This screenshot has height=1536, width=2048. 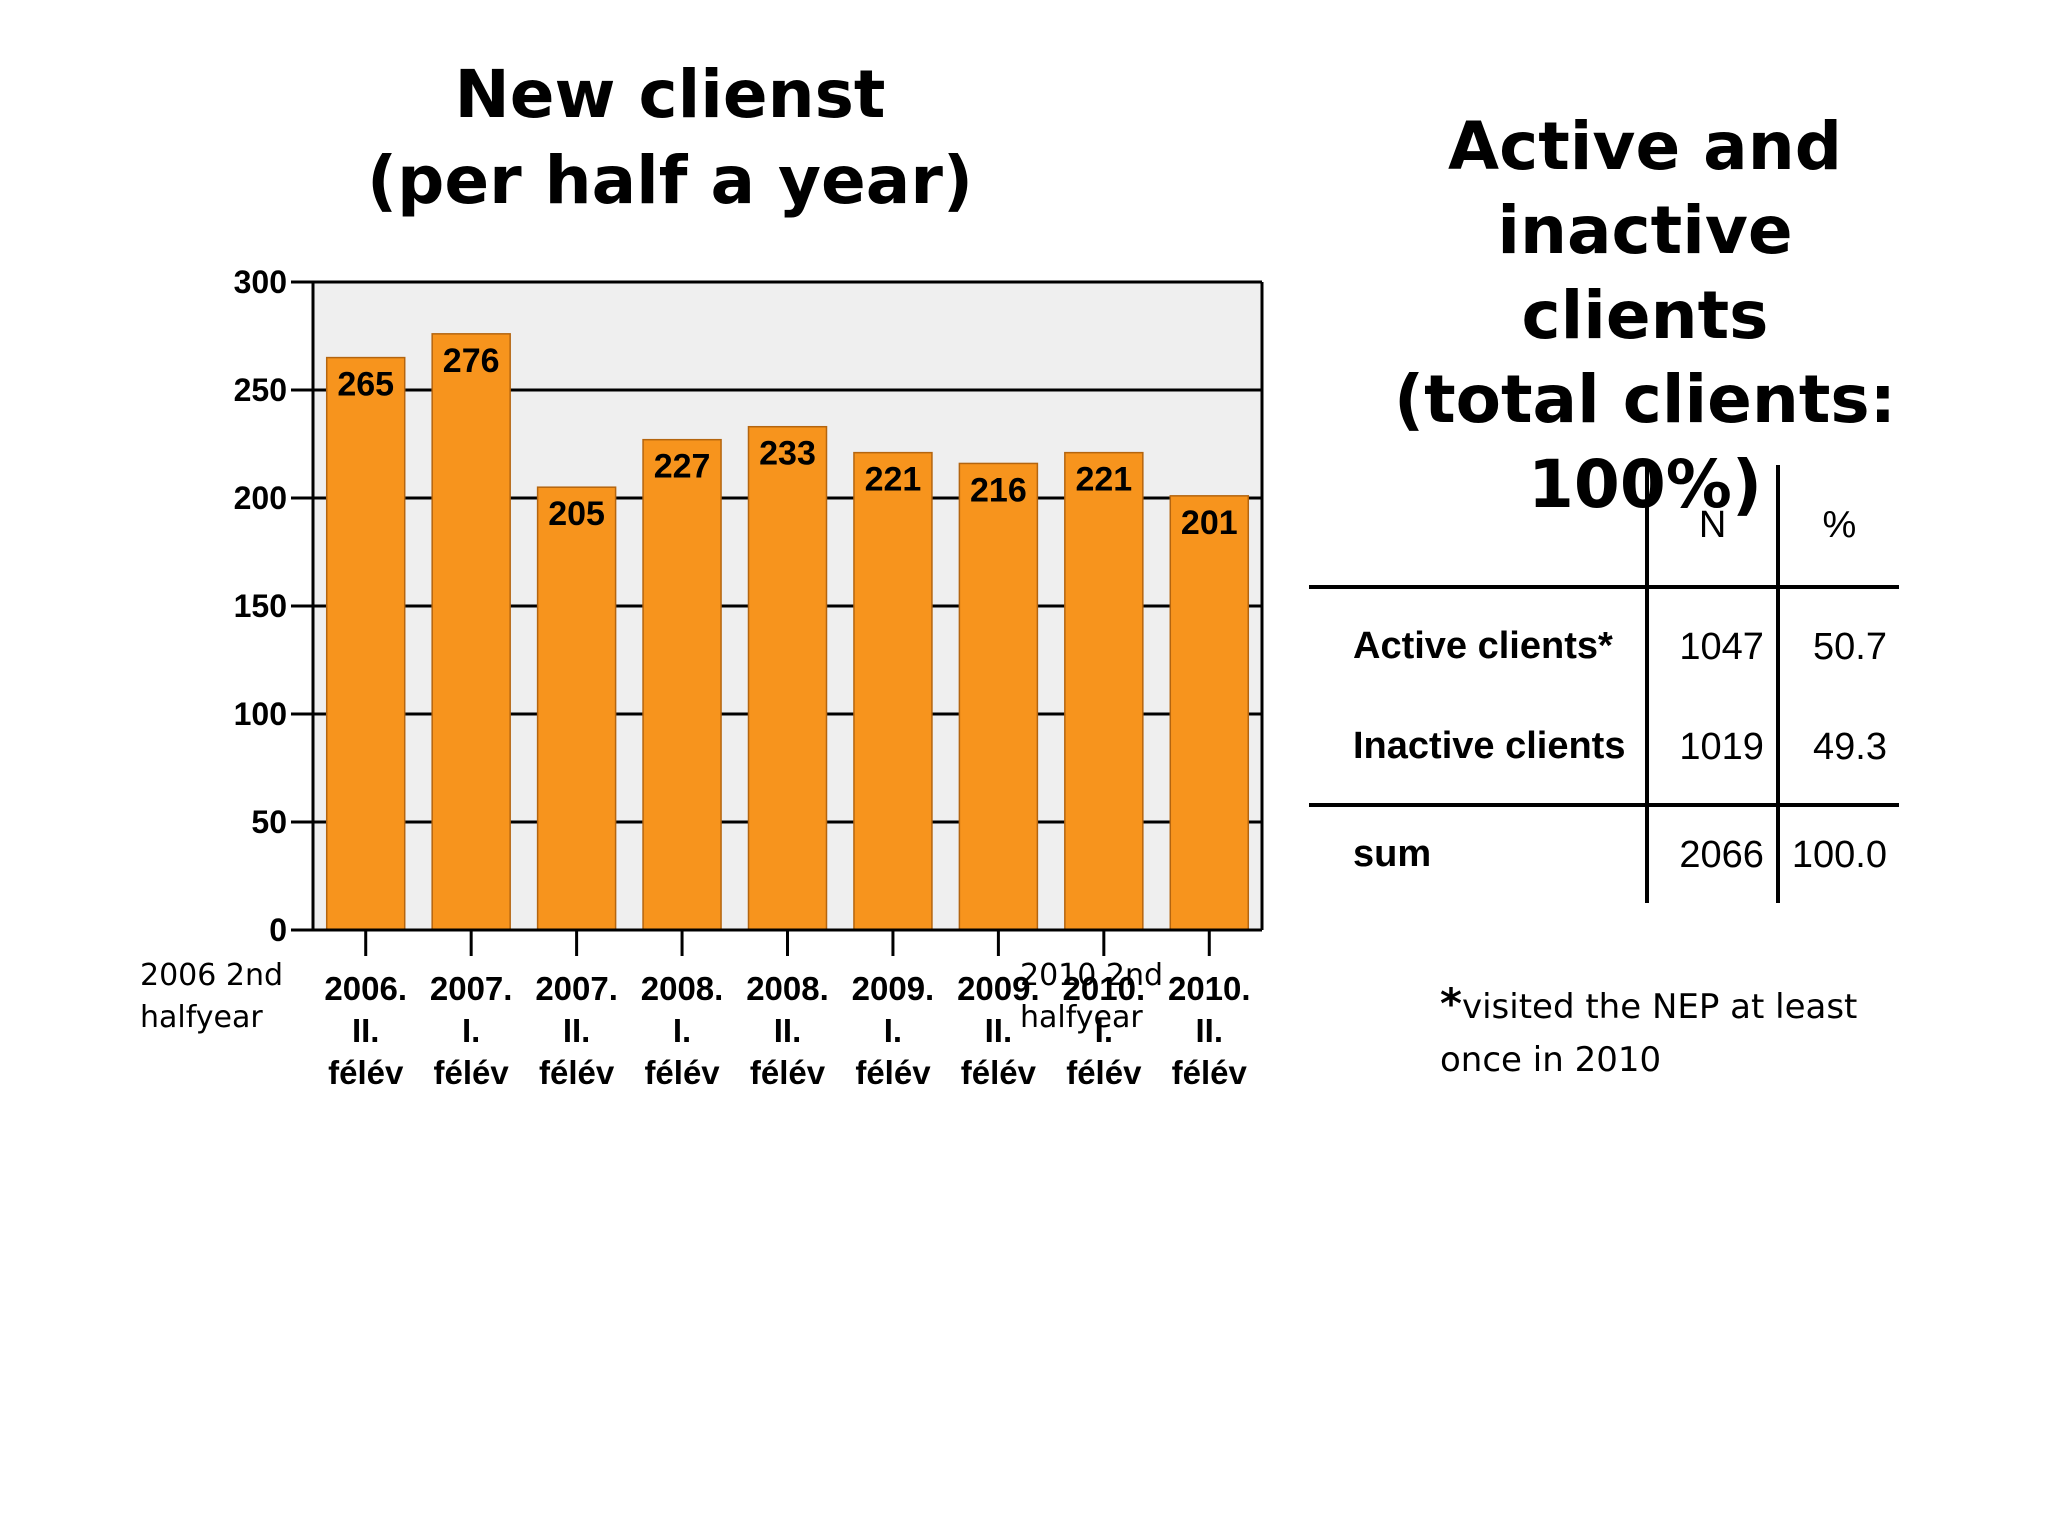 What do you see at coordinates (1649, 1033) in the screenshot?
I see `footnote-text: visited the NEP at least once in 2010` at bounding box center [1649, 1033].